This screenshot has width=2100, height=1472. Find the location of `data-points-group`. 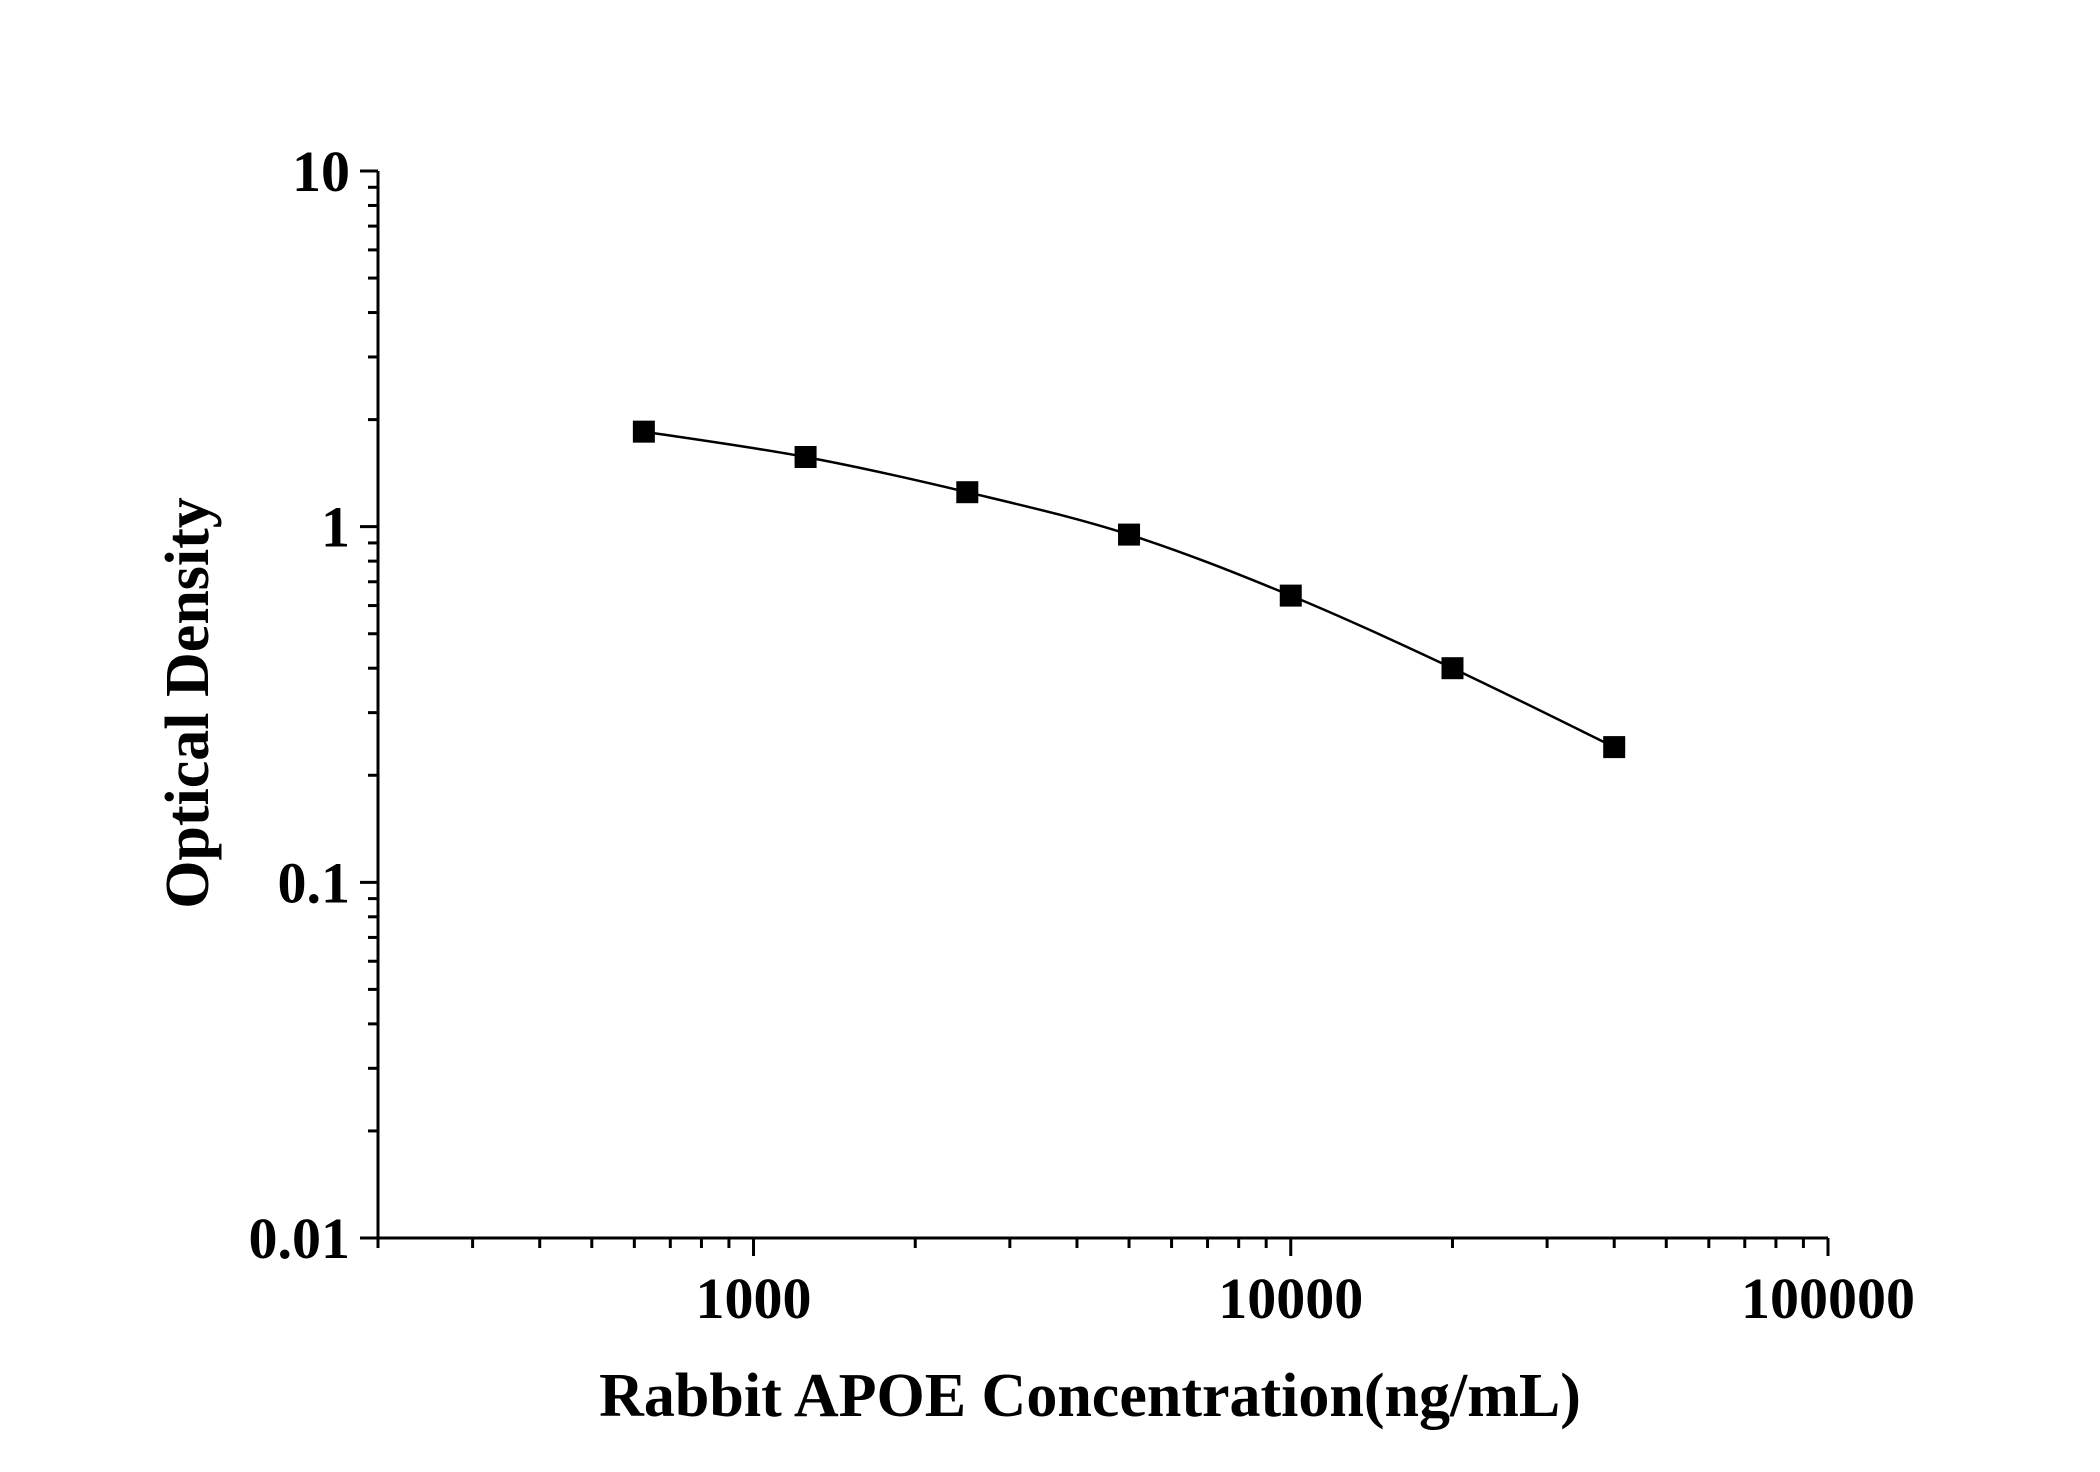

data-points-group is located at coordinates (1129, 589).